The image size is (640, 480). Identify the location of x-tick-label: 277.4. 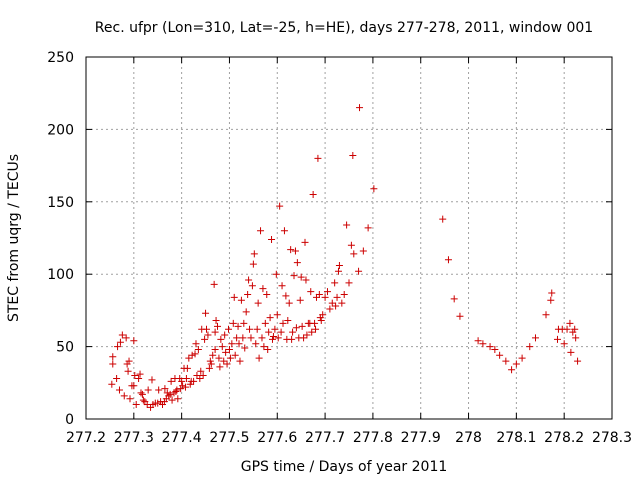
(182, 438).